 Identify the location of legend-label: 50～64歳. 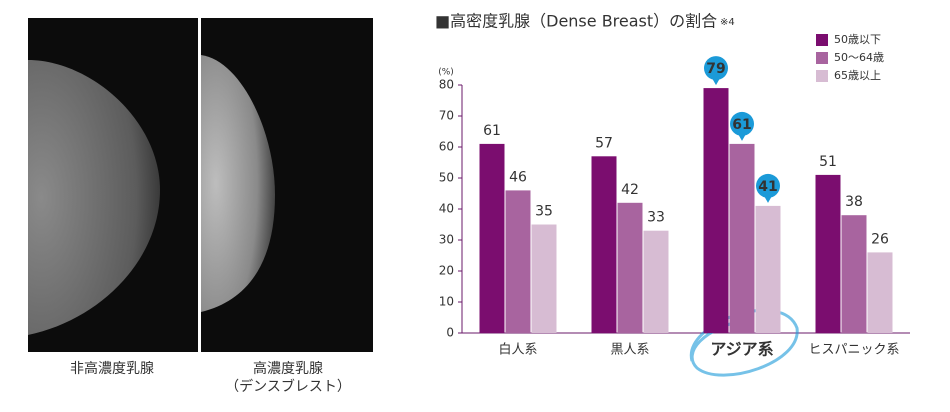
(859, 57).